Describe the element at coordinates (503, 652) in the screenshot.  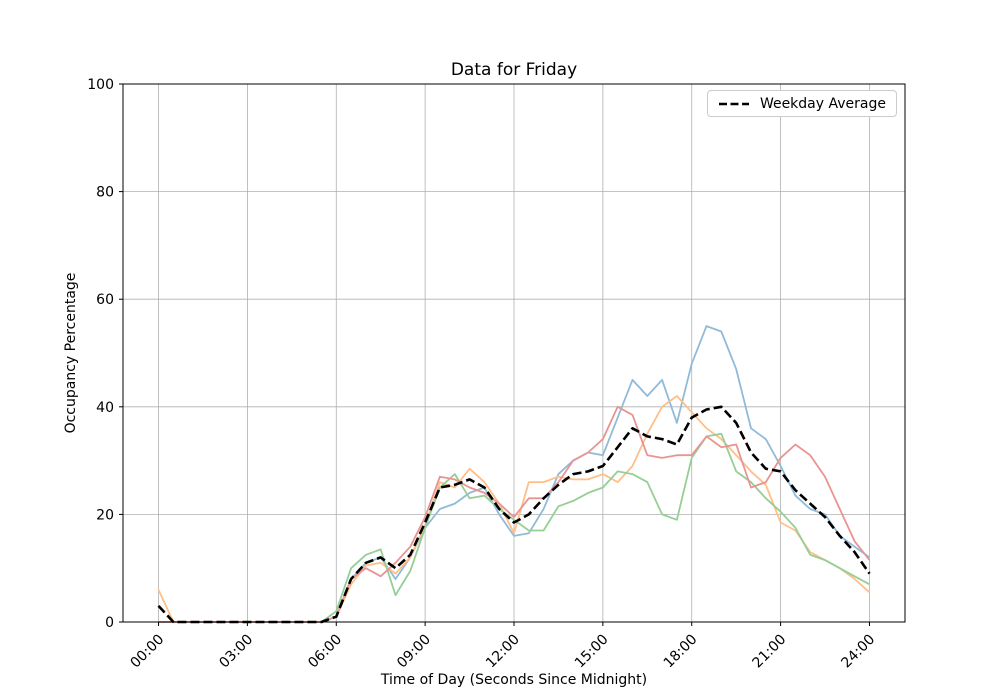
I see `x-tick-label: 12:00` at that location.